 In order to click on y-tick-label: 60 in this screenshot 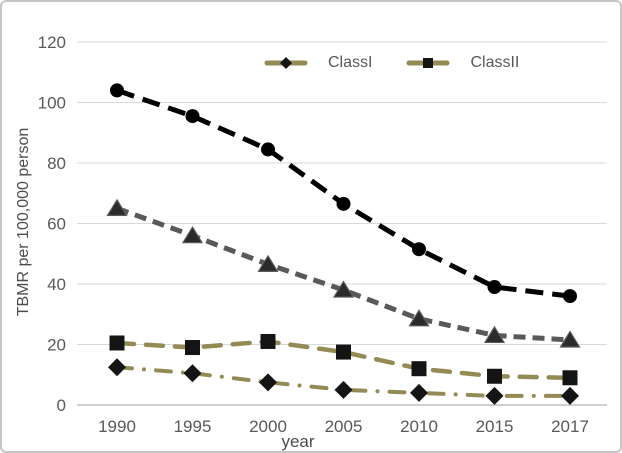, I will do `click(56, 224)`.